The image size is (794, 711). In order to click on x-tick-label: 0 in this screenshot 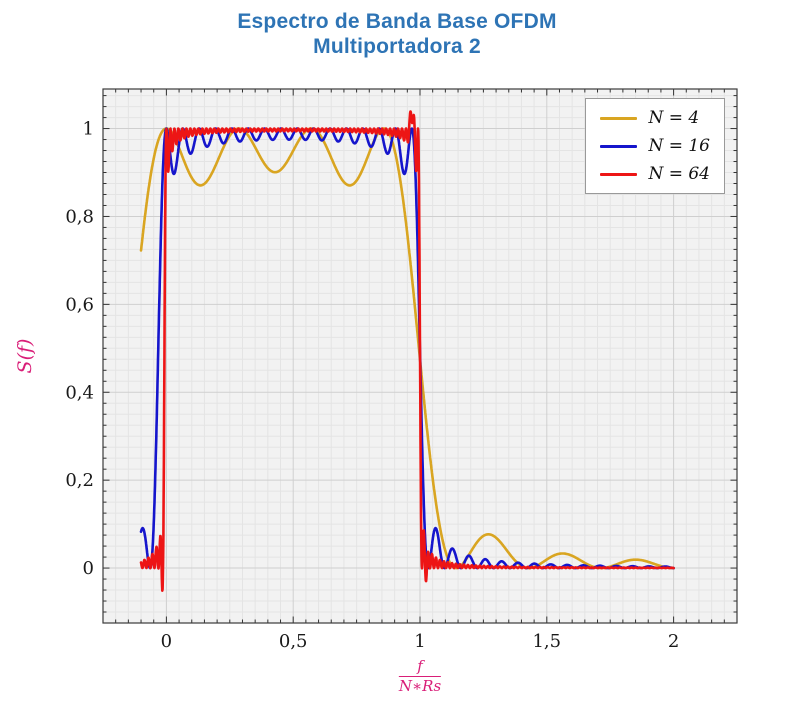, I will do `click(166, 641)`.